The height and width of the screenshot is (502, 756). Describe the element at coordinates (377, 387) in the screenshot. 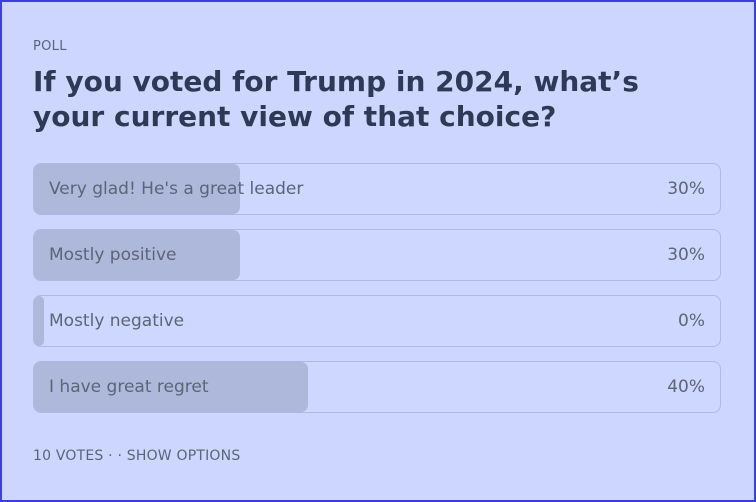

I see `poll-option: I have great regret 40%` at that location.